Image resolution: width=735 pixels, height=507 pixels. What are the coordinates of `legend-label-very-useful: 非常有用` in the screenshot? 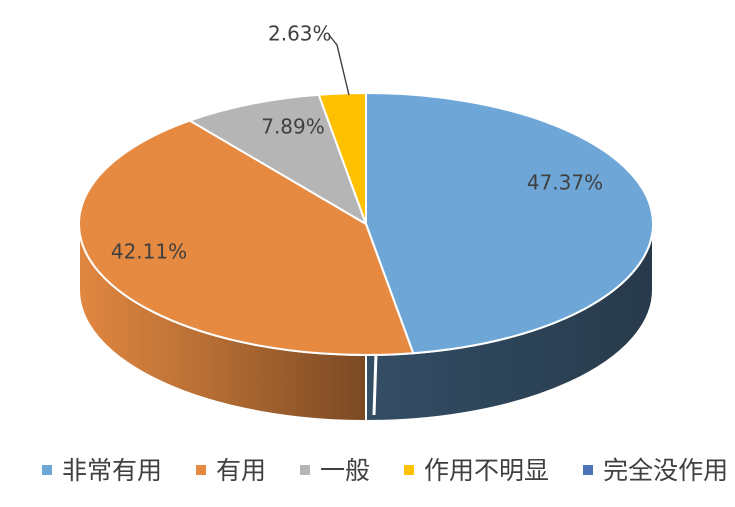 It's located at (112, 470).